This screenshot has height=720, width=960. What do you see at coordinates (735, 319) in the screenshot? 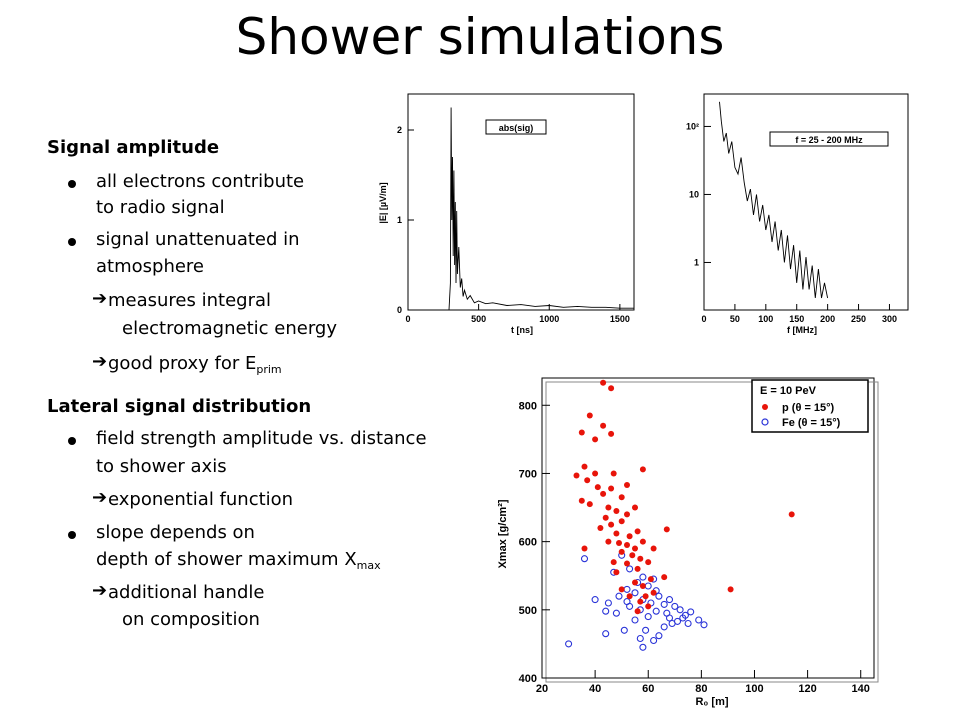
I see `x-tick-label: 50` at bounding box center [735, 319].